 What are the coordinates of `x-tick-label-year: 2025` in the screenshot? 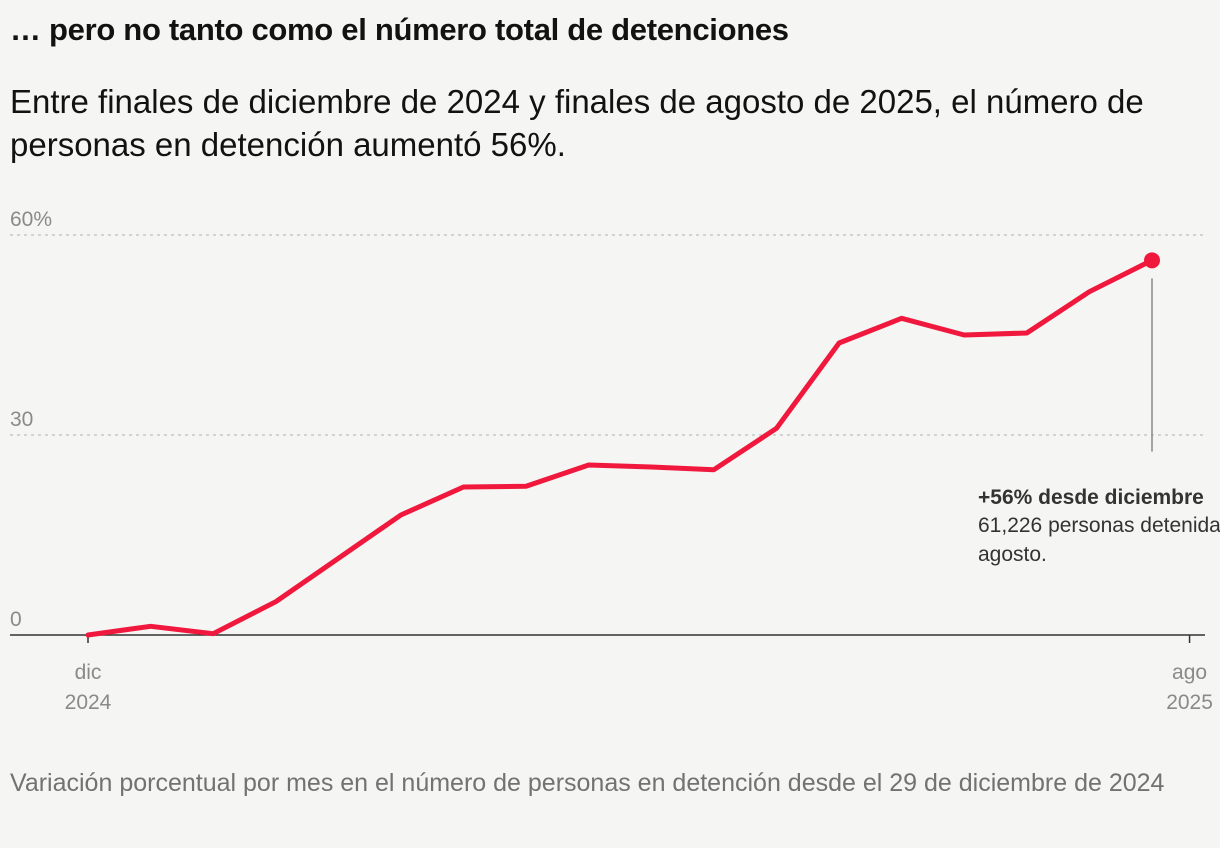 It's located at (1189, 702).